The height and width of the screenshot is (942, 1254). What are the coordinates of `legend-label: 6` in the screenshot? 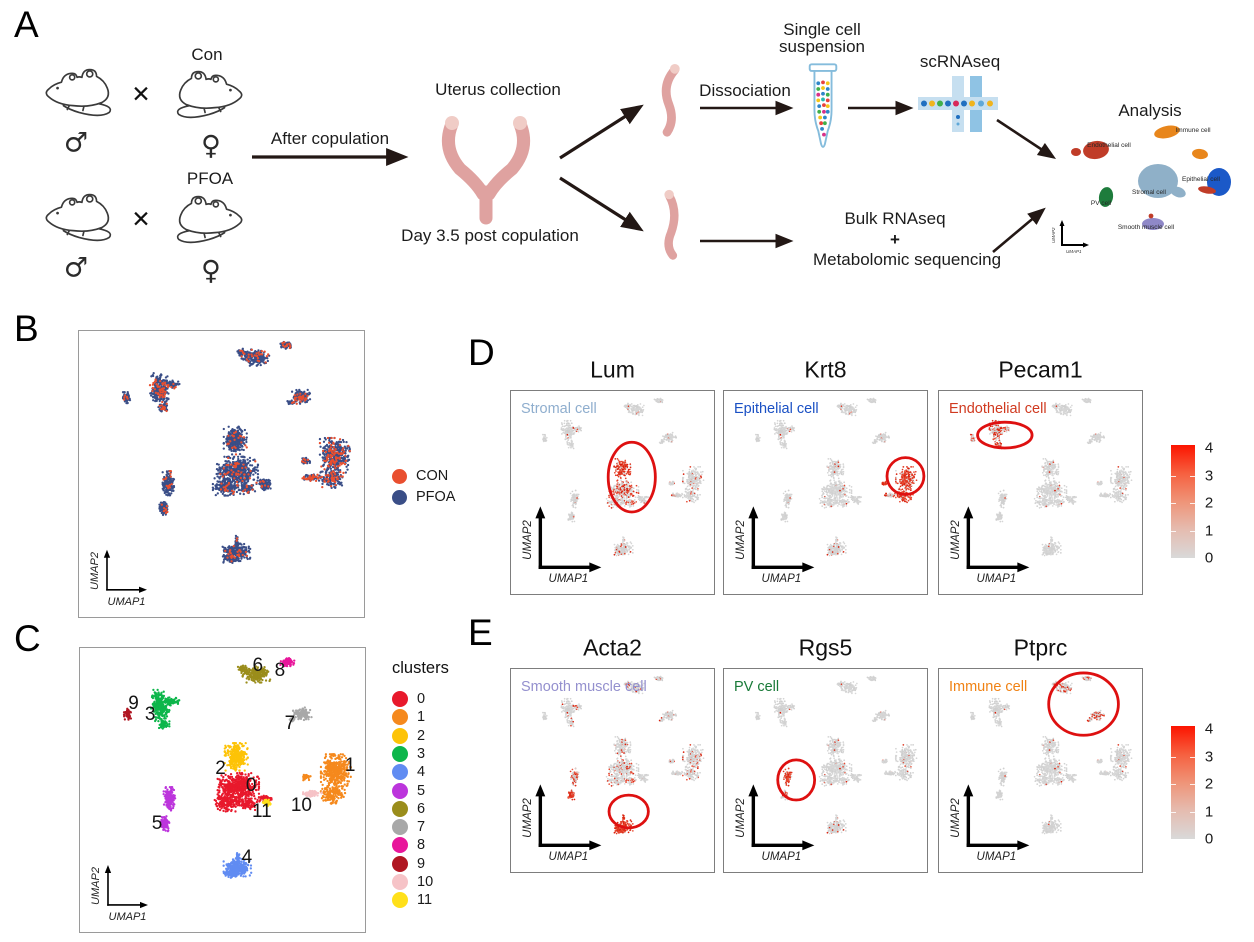 It's located at (421, 808).